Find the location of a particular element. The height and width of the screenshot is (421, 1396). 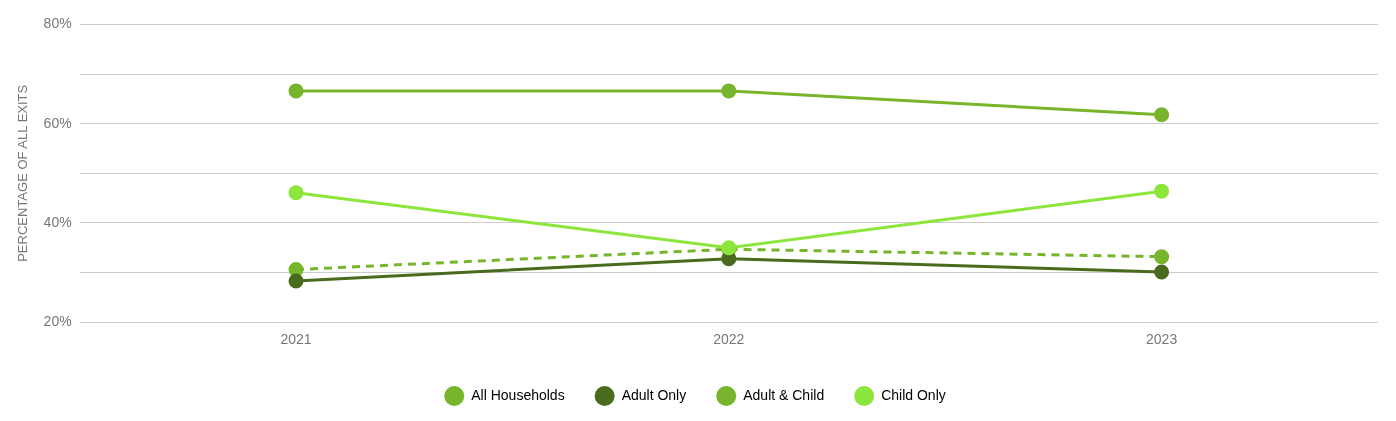

legend-label: Child Only is located at coordinates (913, 394).